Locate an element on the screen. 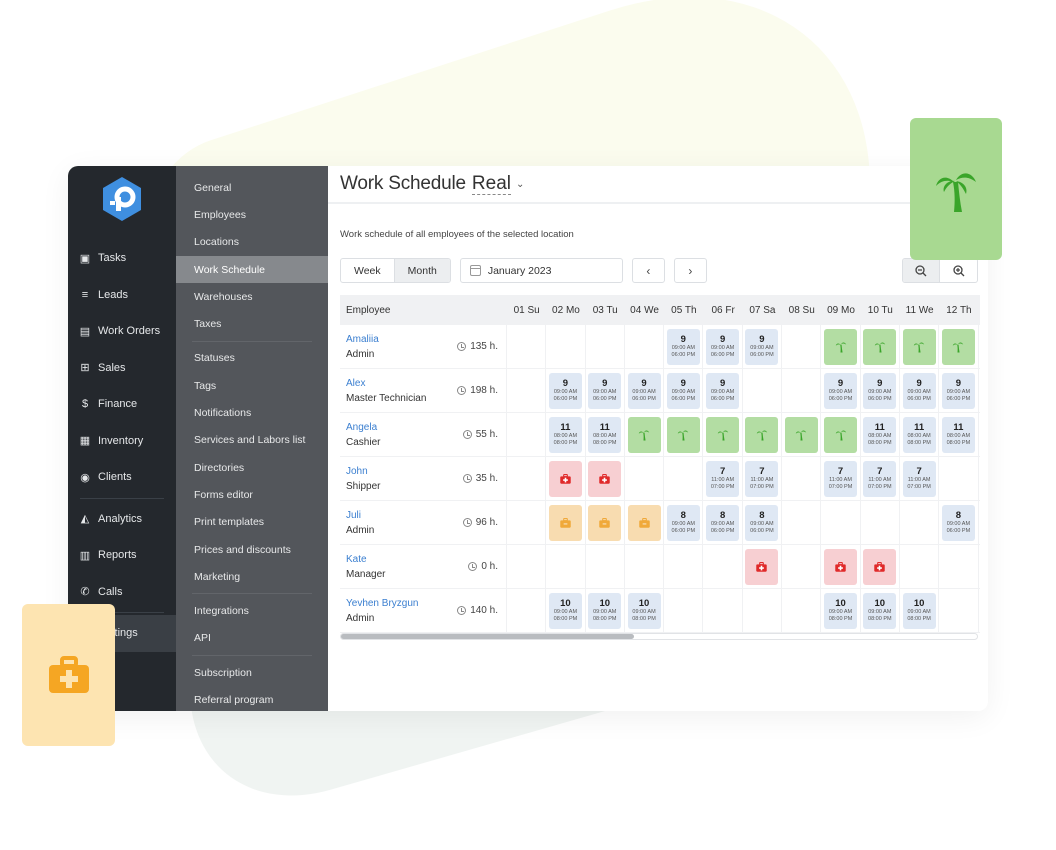 Image resolution: width=1056 pixels, height=850 pixels. nav-item-leads: ≡ Leads is located at coordinates (122, 295).